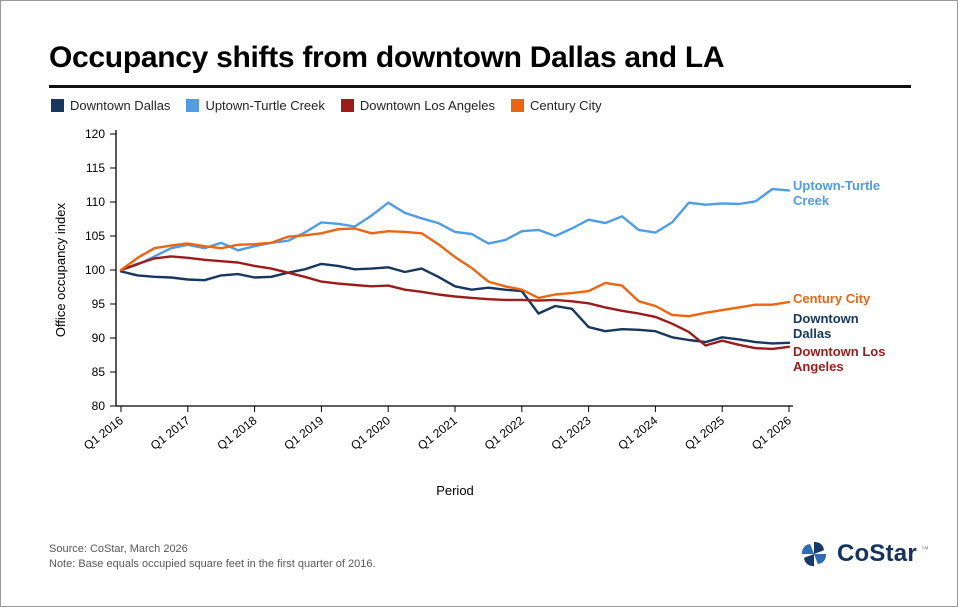 Image resolution: width=958 pixels, height=607 pixels. I want to click on x-tick-label: Q1 2026, so click(771, 433).